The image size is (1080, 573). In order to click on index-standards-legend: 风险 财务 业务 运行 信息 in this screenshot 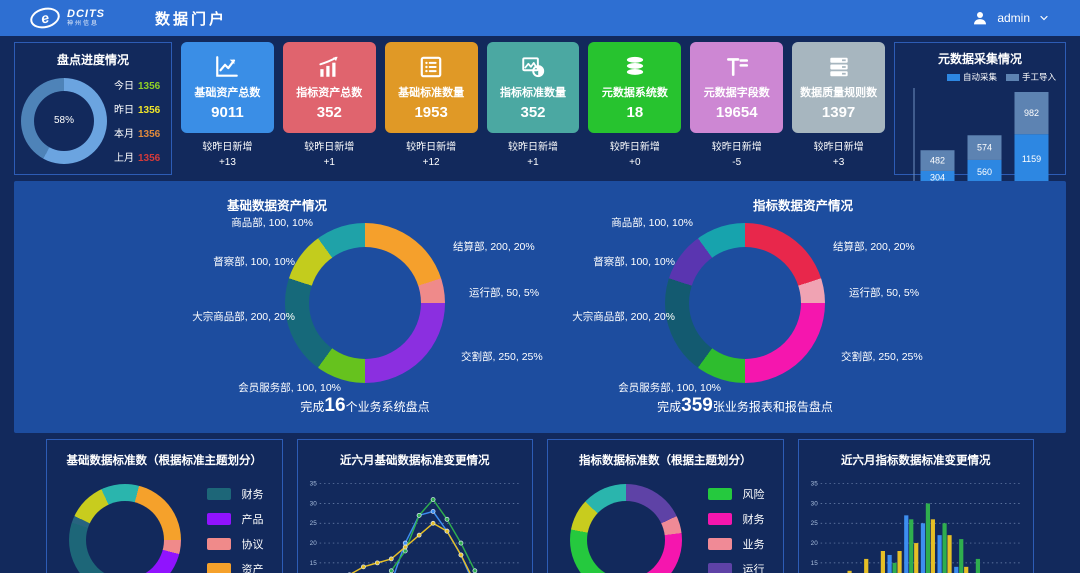, I will do `click(736, 529)`.